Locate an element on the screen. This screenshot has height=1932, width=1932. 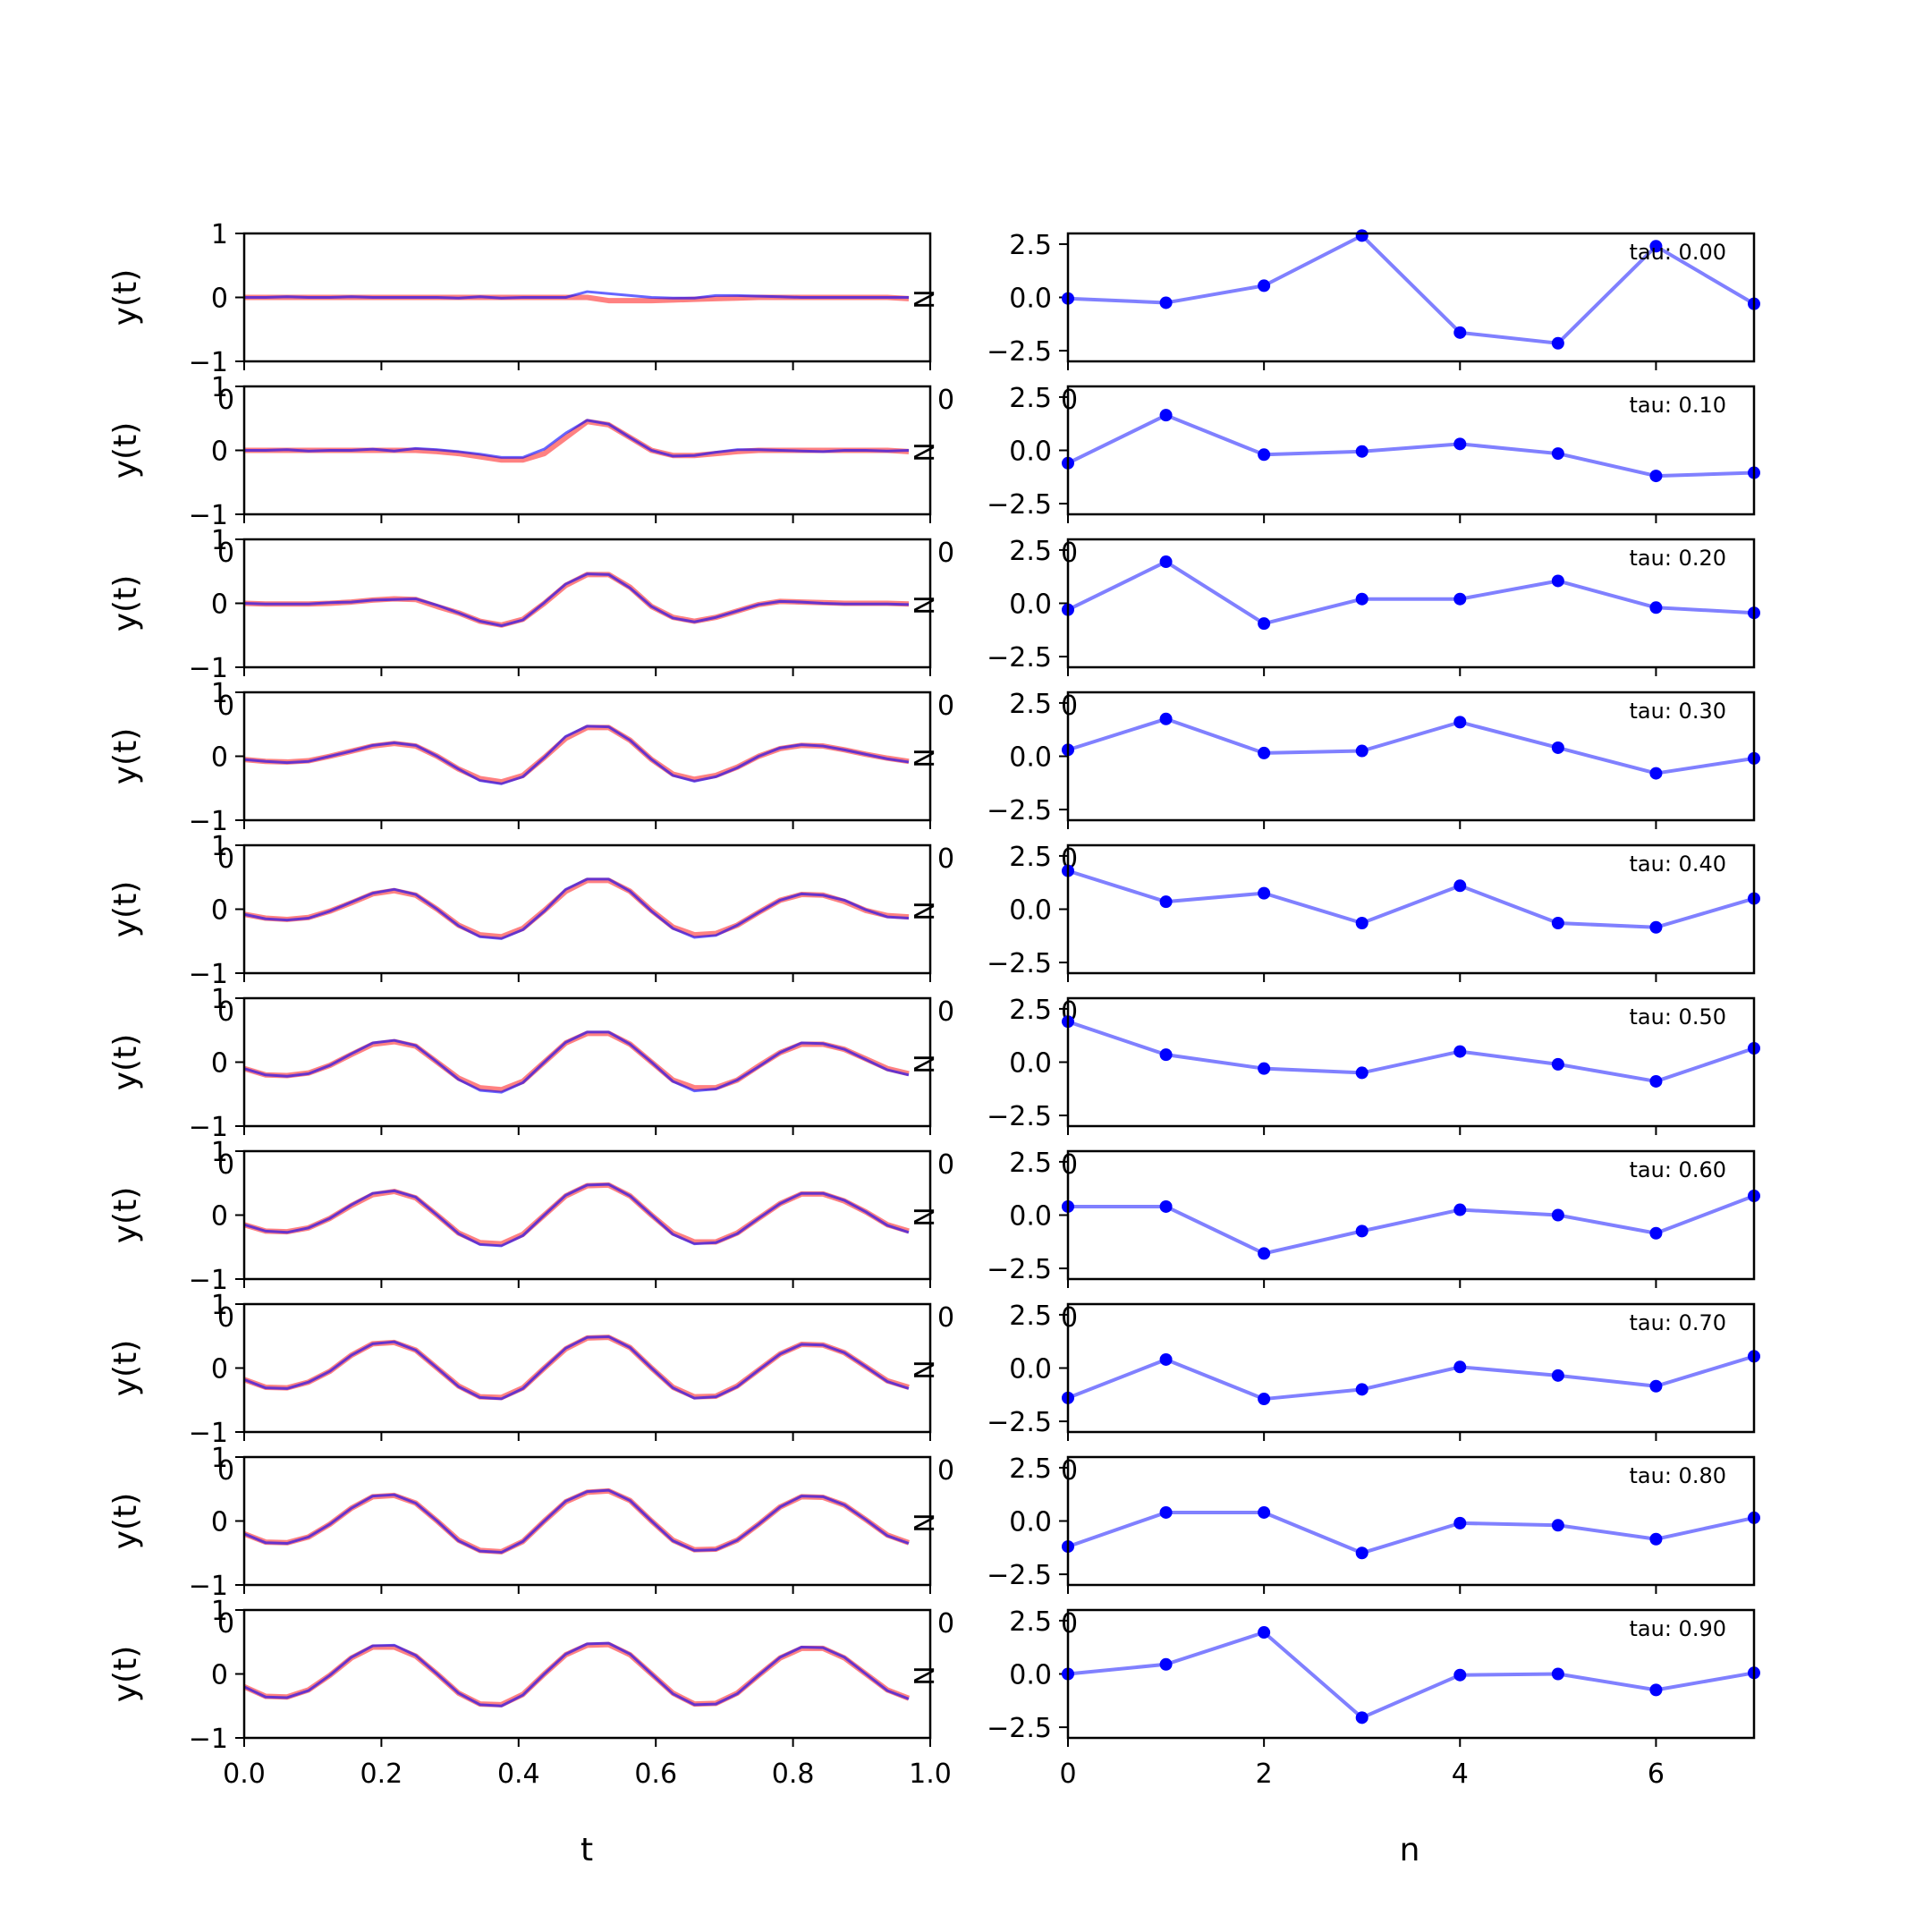
right-axes-1: 2.5 0.0 −2.5 0 tau: 0.10 is located at coordinates (1373, 476).